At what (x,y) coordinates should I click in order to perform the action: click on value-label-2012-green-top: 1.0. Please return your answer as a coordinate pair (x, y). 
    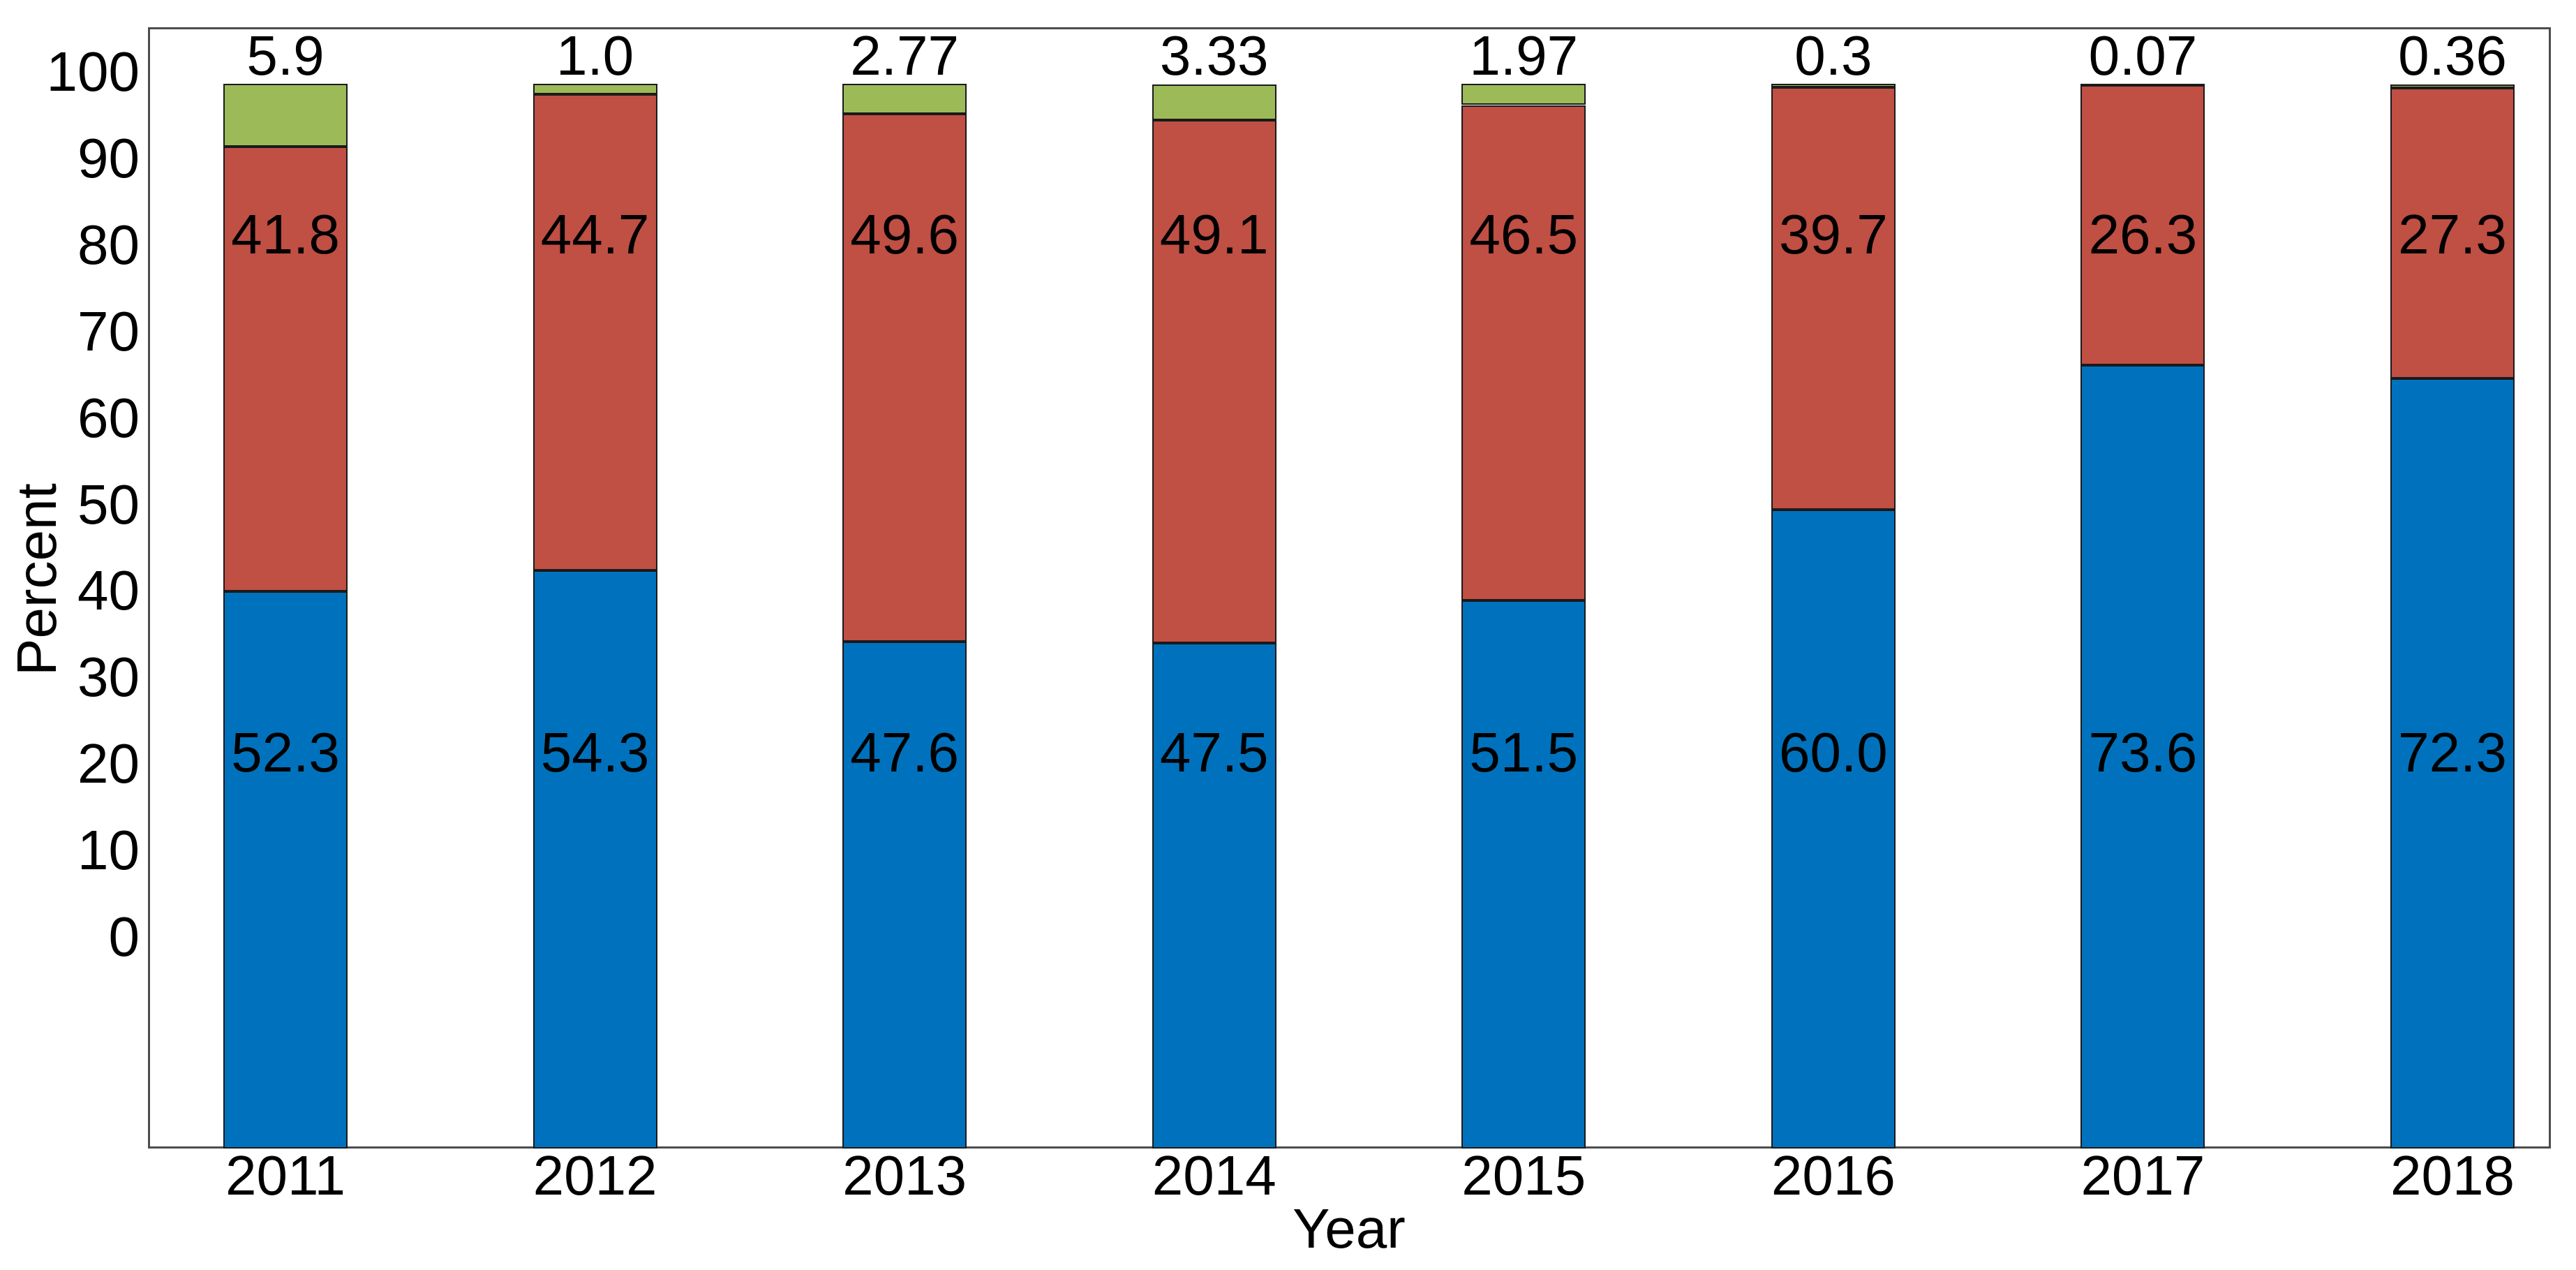
    Looking at the image, I should click on (595, 55).